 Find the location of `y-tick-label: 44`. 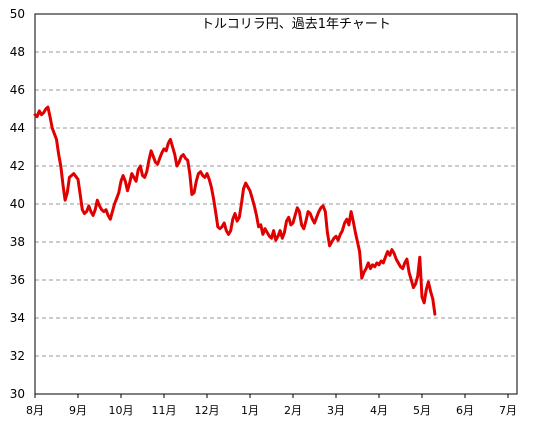

y-tick-label: 44 is located at coordinates (17, 128).